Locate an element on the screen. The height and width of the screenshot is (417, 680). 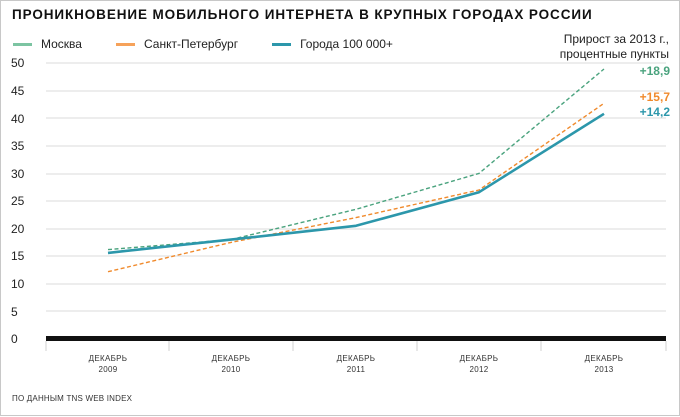
legend: Москва Санкт-Петербург Города 100 000+ is located at coordinates (220, 44).